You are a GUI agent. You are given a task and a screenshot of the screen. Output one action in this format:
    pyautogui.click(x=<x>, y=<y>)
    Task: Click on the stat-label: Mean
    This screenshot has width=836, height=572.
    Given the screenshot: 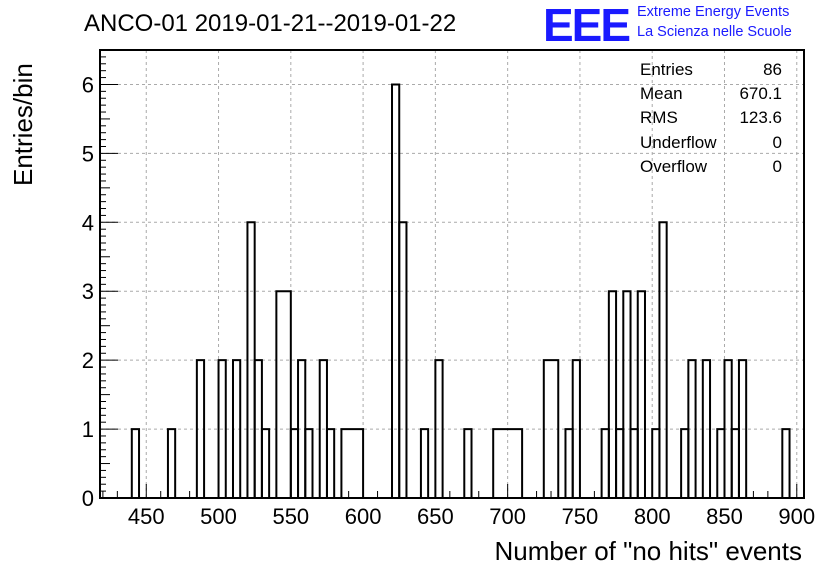 What is the action you would take?
    pyautogui.click(x=661, y=94)
    